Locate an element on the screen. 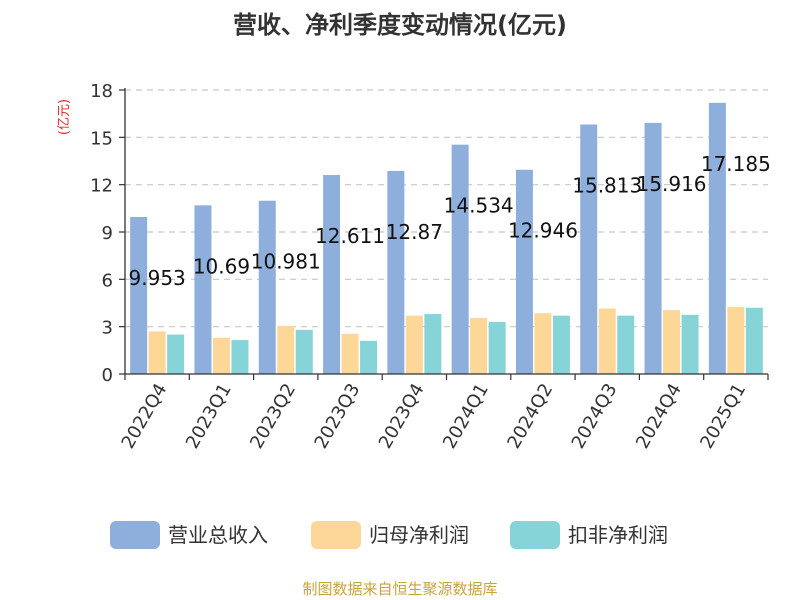 The height and width of the screenshot is (600, 800). data-label: 12.946 is located at coordinates (543, 231).